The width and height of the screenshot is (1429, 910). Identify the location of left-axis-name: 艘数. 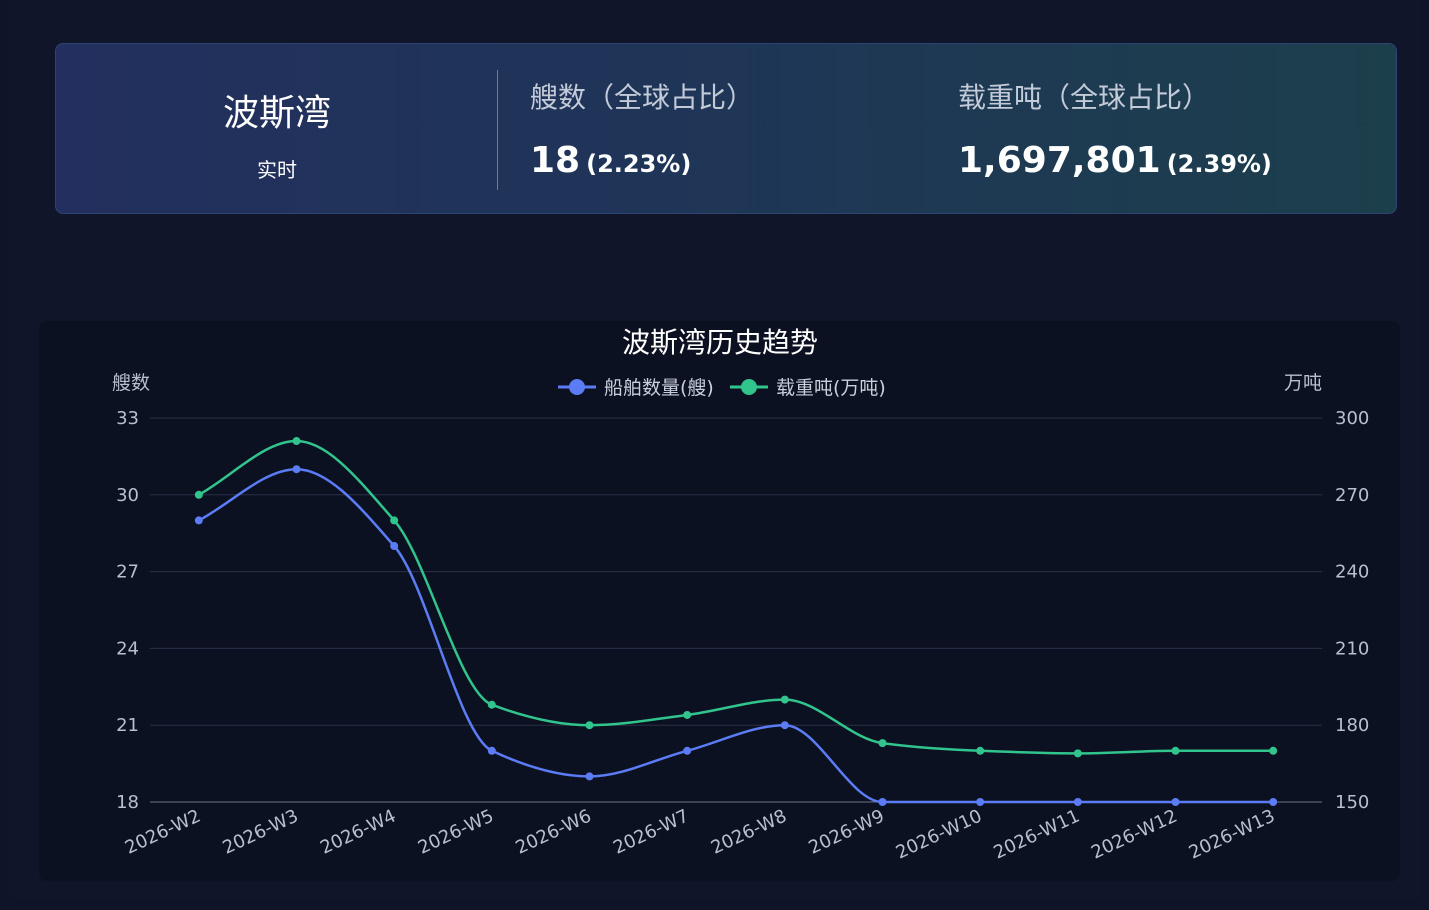
(131, 383).